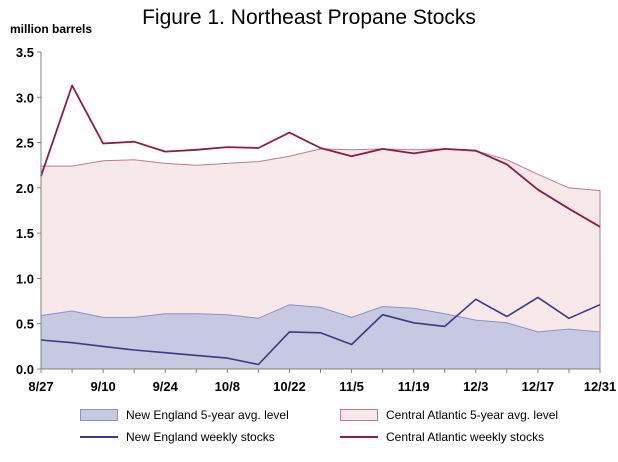 This screenshot has height=462, width=618. Describe the element at coordinates (25, 233) in the screenshot. I see `y-tick-label: 1.5` at that location.